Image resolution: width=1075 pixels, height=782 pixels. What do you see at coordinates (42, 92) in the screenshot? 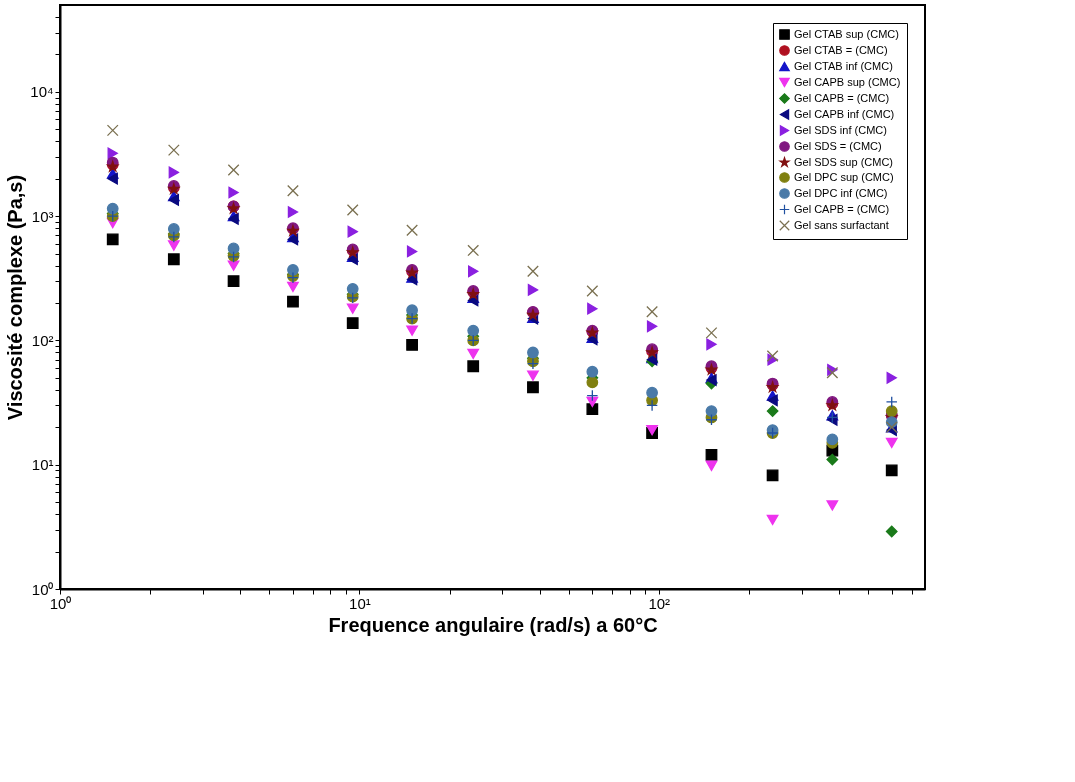
I see `y-tick-label: 10⁴` at bounding box center [42, 92].